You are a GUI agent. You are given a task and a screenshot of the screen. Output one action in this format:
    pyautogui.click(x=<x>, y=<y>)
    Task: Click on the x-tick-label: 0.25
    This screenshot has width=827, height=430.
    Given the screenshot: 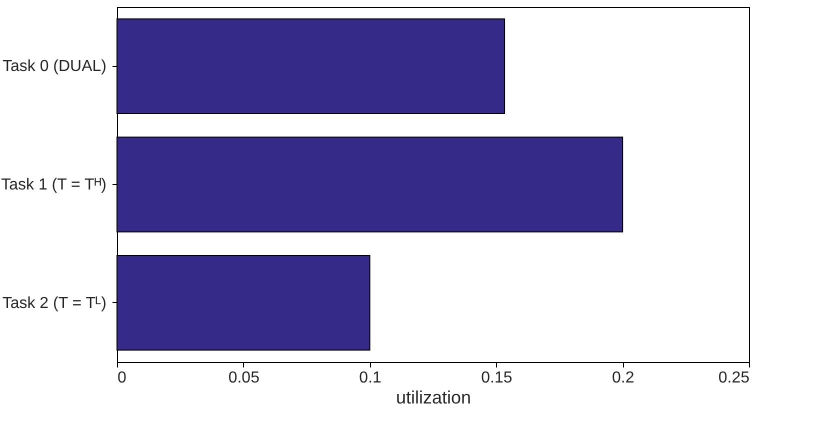 What is the action you would take?
    pyautogui.click(x=734, y=378)
    